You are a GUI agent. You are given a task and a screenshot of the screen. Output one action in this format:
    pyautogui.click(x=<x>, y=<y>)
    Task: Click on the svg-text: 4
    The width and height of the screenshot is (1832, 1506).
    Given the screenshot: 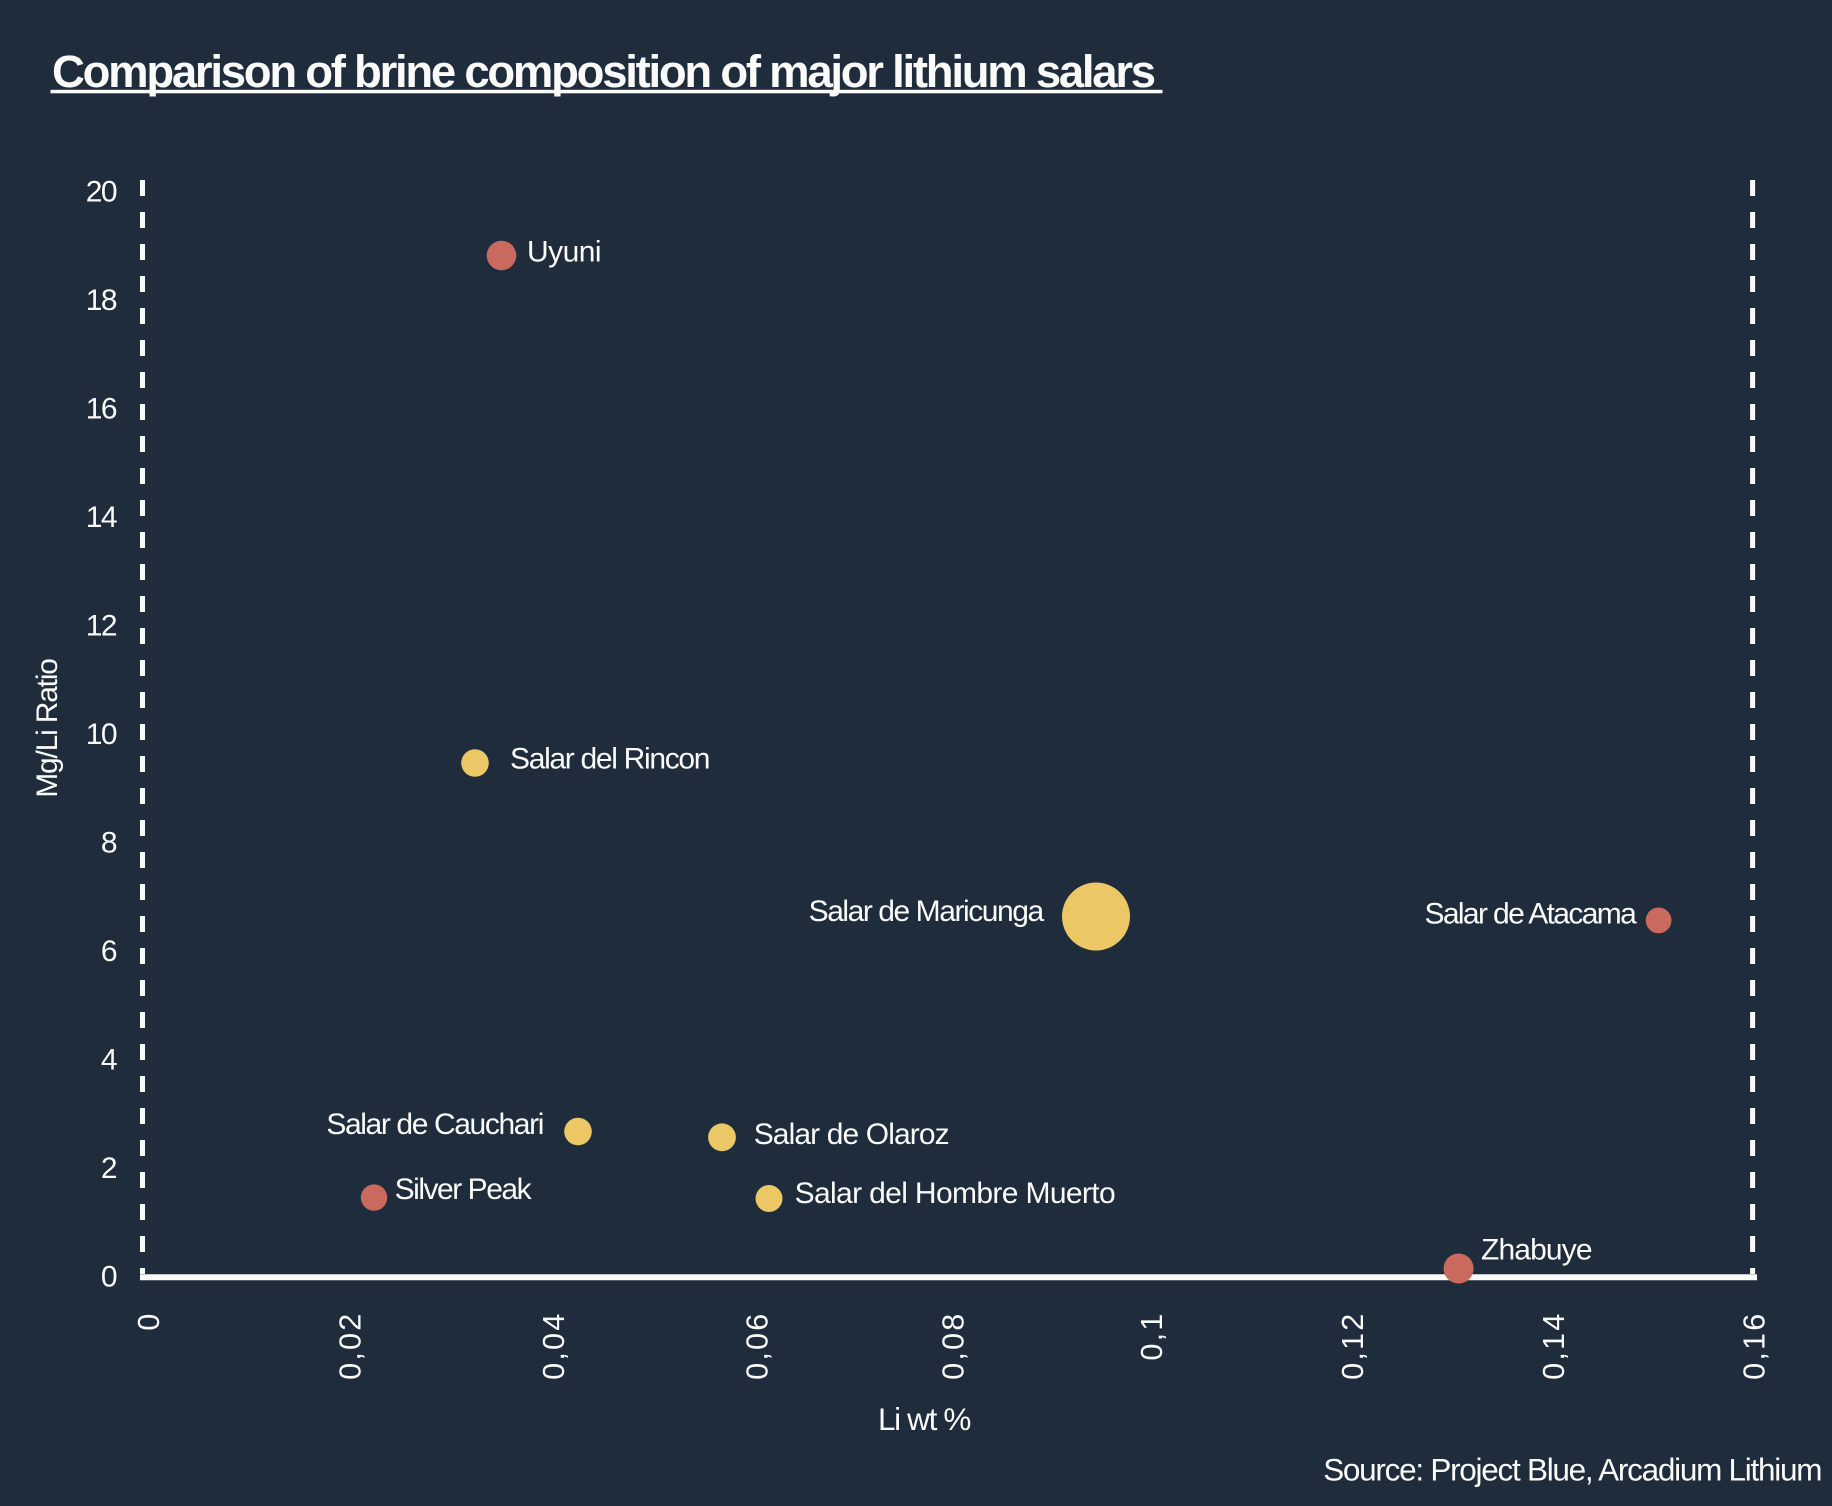 What is the action you would take?
    pyautogui.click(x=109, y=1060)
    